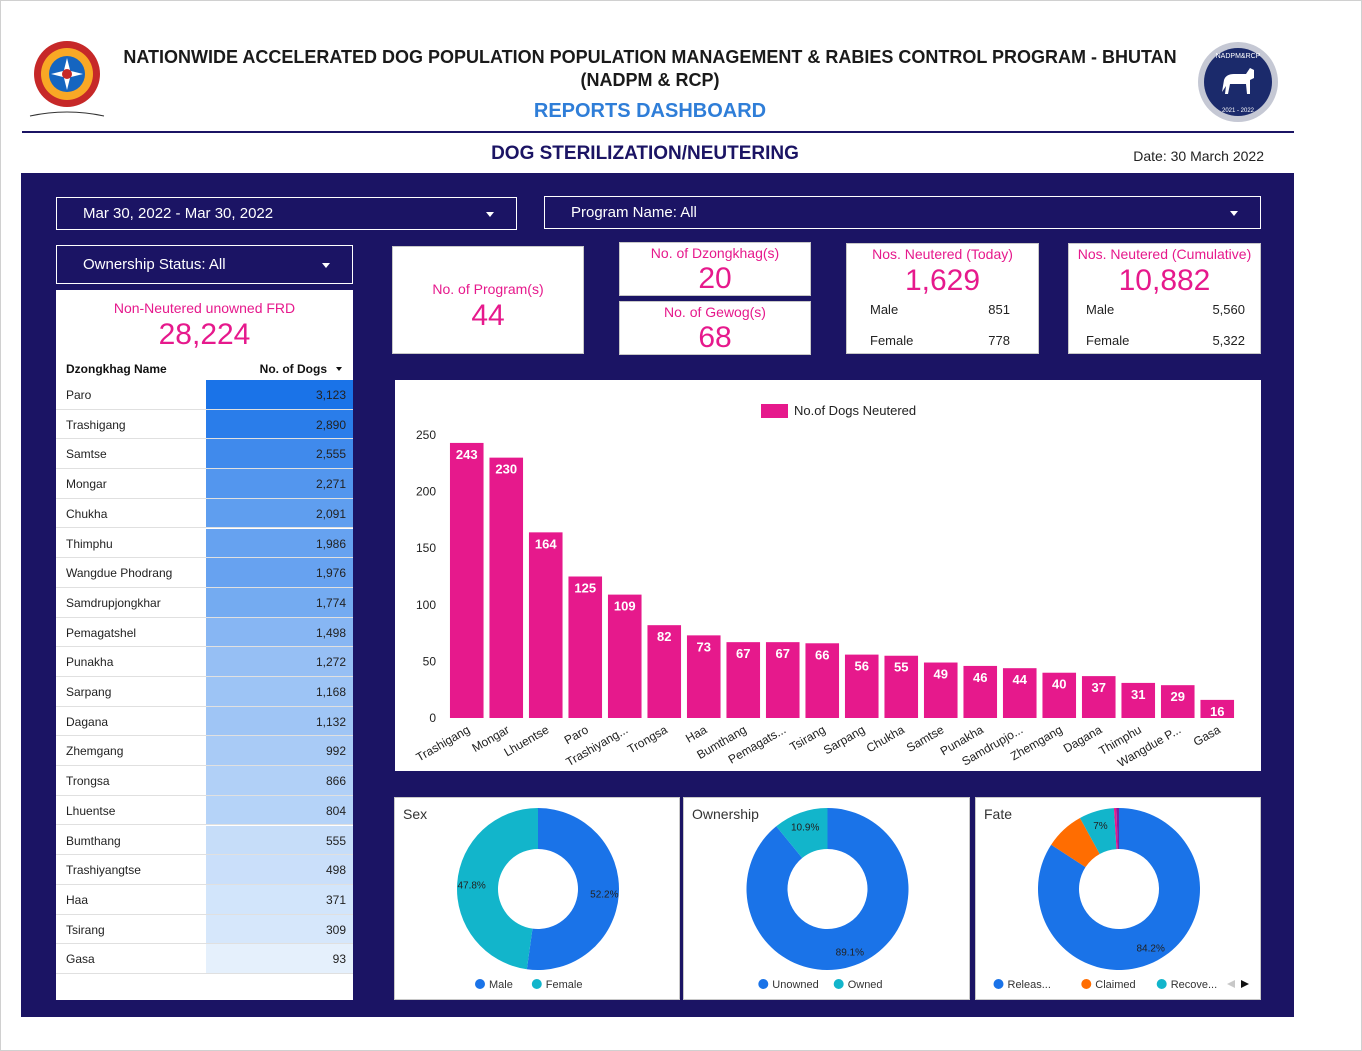 The image size is (1362, 1051). What do you see at coordinates (805, 827) in the screenshot?
I see `slice-label: 10.9%` at bounding box center [805, 827].